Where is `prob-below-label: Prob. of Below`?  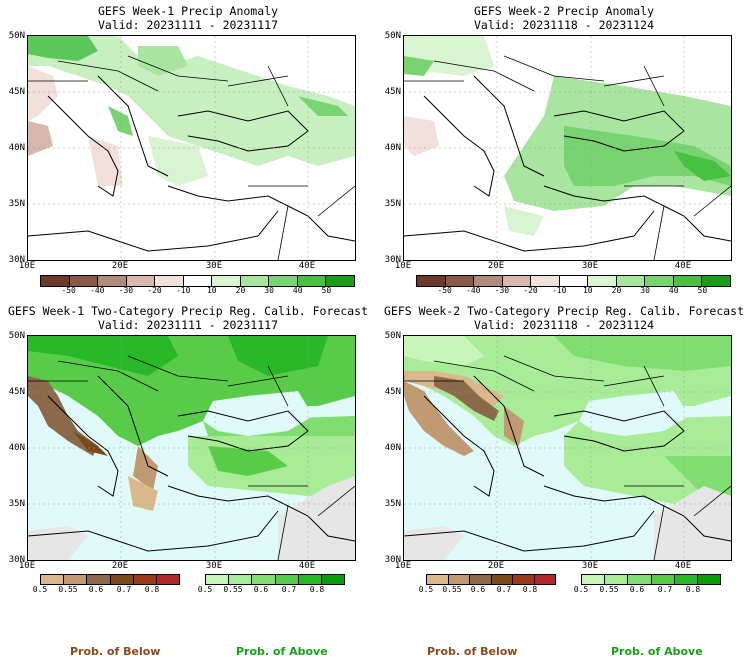 prob-below-label: Prob. of Below is located at coordinates (115, 651).